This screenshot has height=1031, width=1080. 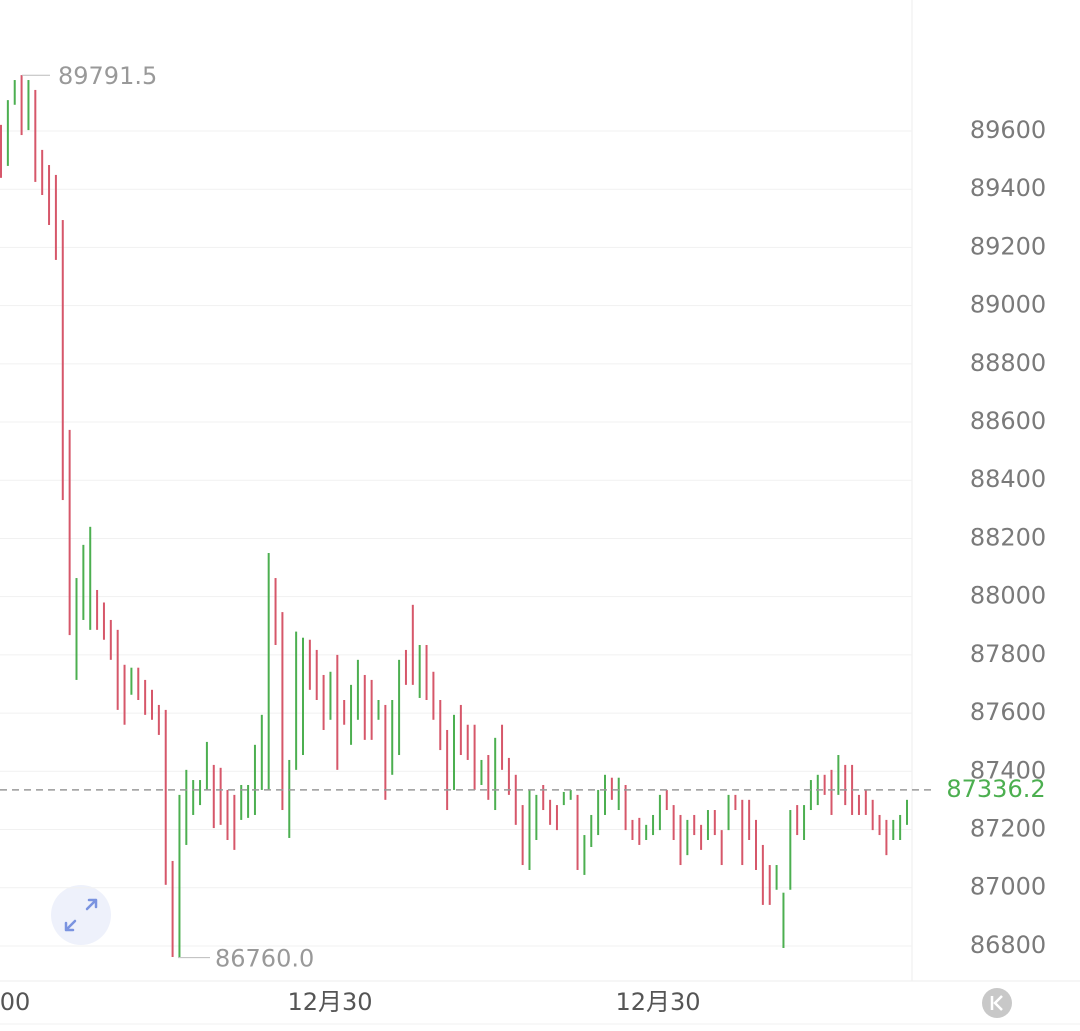 What do you see at coordinates (1008, 829) in the screenshot?
I see `y-tick-label: 87200` at bounding box center [1008, 829].